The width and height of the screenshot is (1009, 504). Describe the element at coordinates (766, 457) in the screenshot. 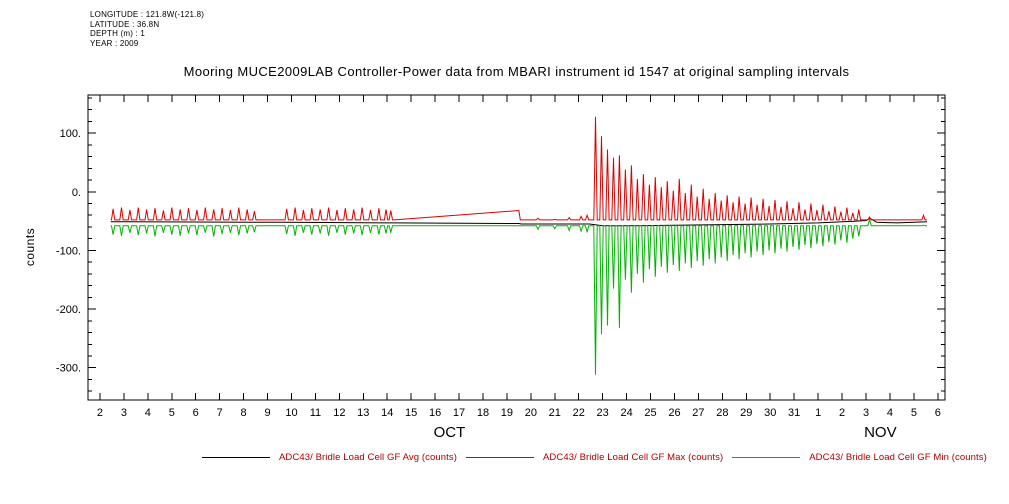

I see `legend-min-line-swatch` at that location.